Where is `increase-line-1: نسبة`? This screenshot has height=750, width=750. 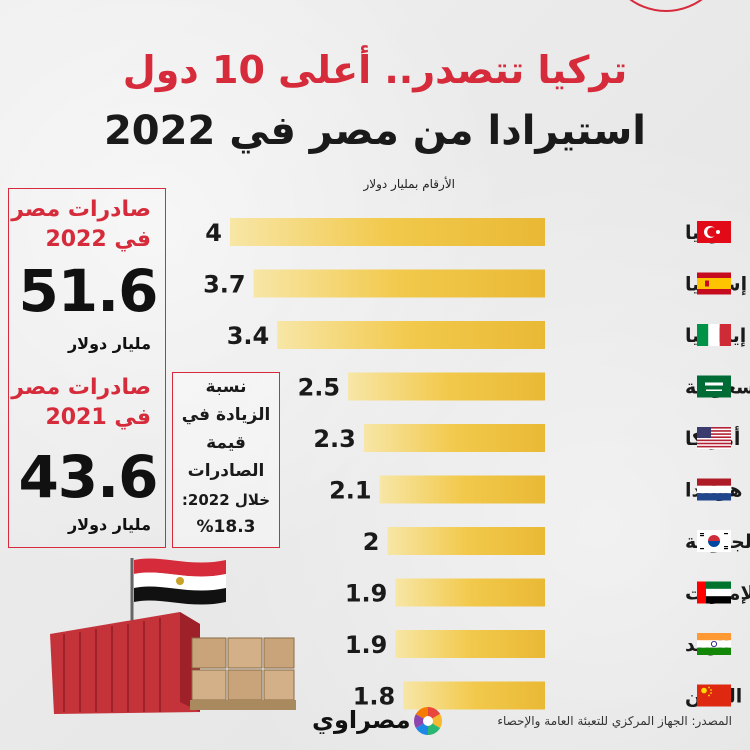 increase-line-1: نسبة is located at coordinates (226, 387).